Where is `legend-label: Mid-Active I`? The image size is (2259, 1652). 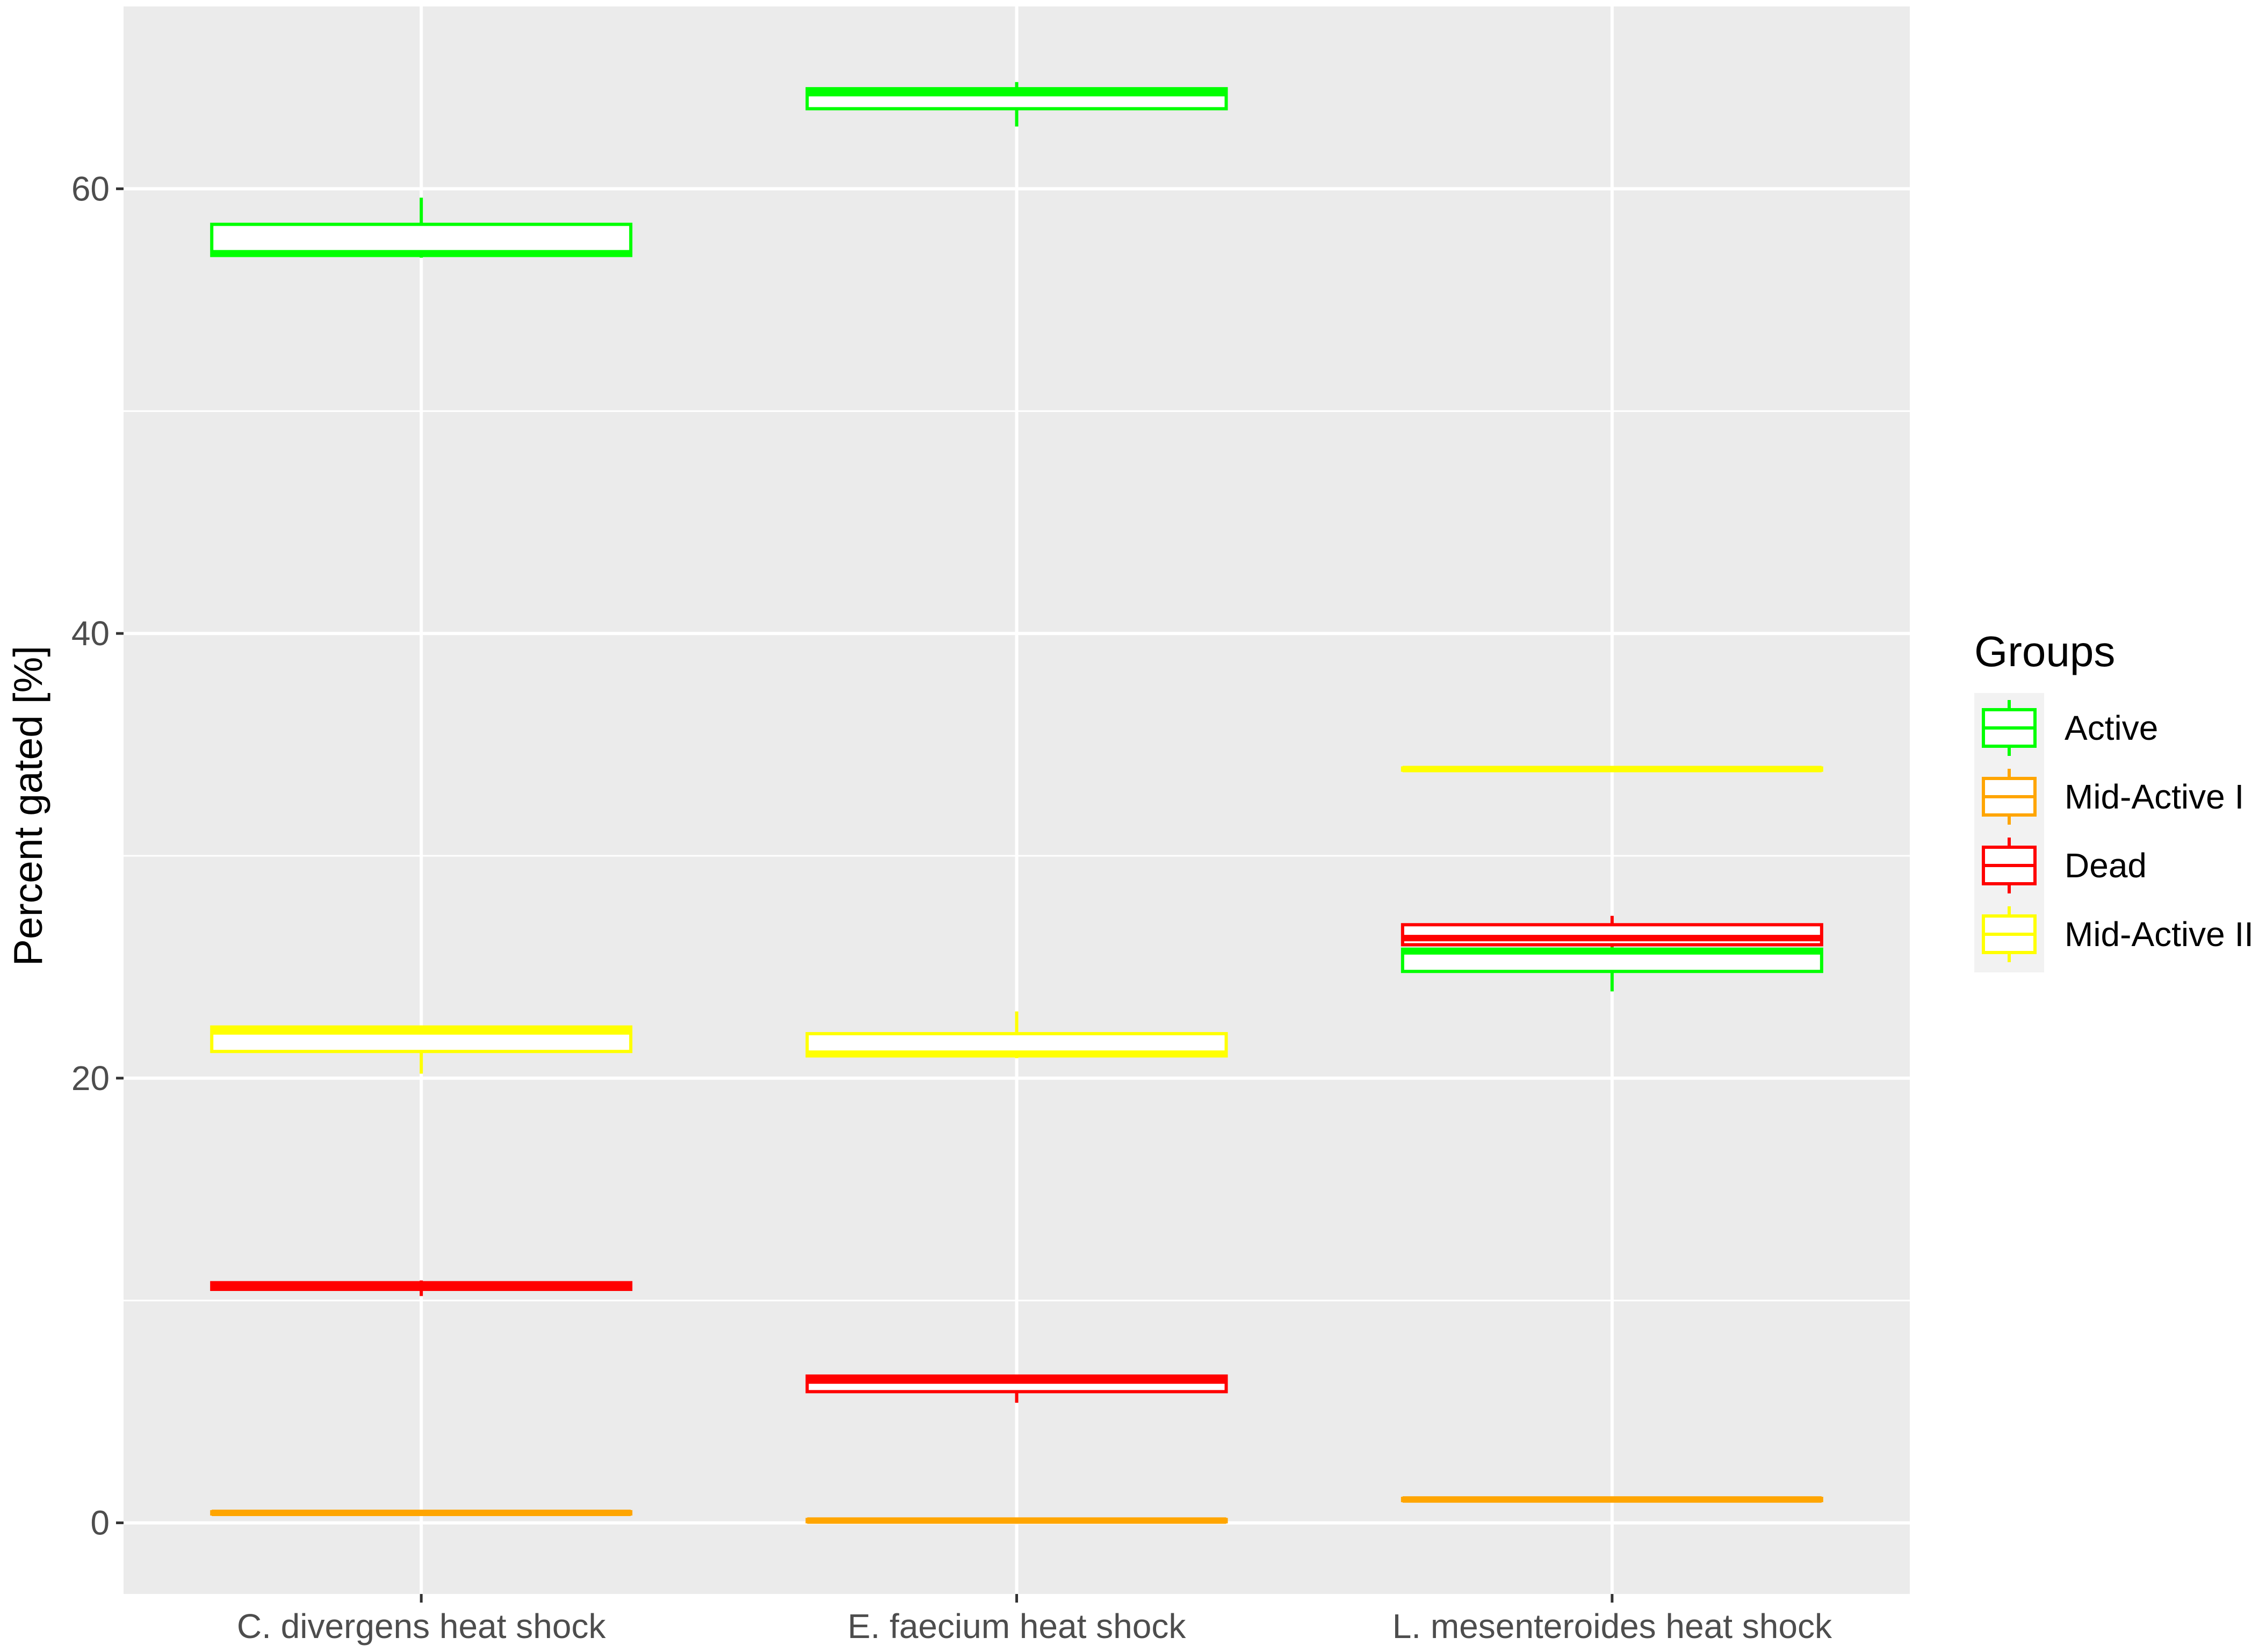 legend-label: Mid-Active I is located at coordinates (2154, 796).